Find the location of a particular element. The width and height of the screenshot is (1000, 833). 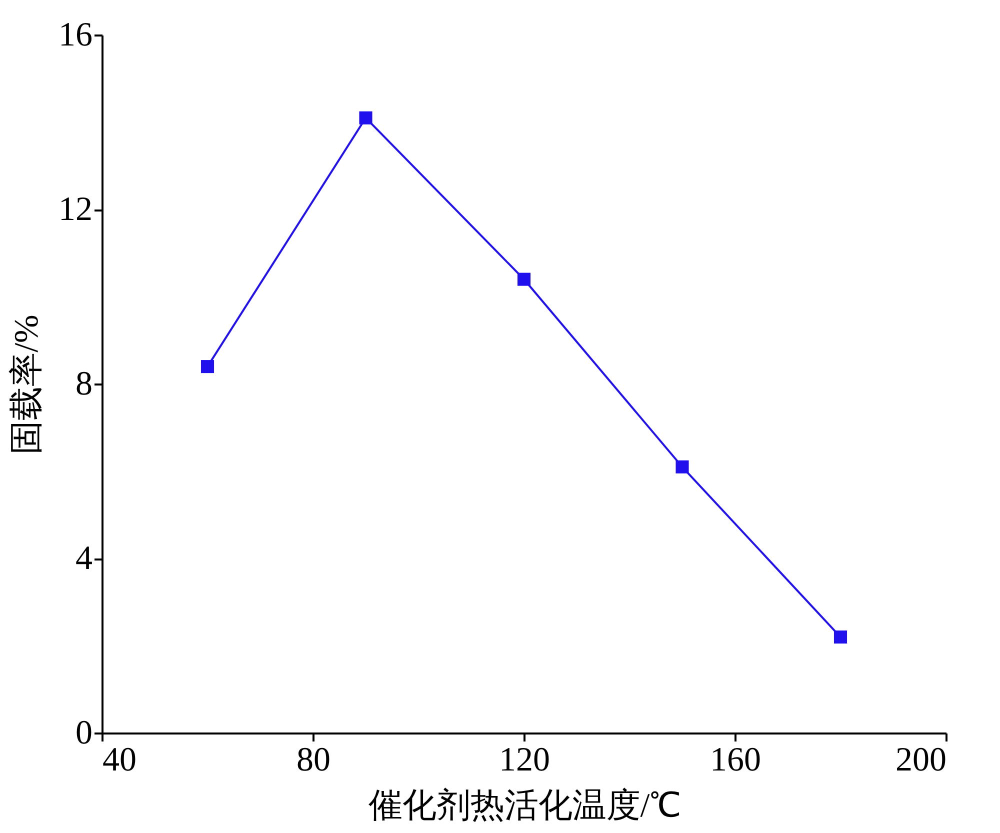

x-axis-title: 催化剂热活化温度/℃ is located at coordinates (524, 806).